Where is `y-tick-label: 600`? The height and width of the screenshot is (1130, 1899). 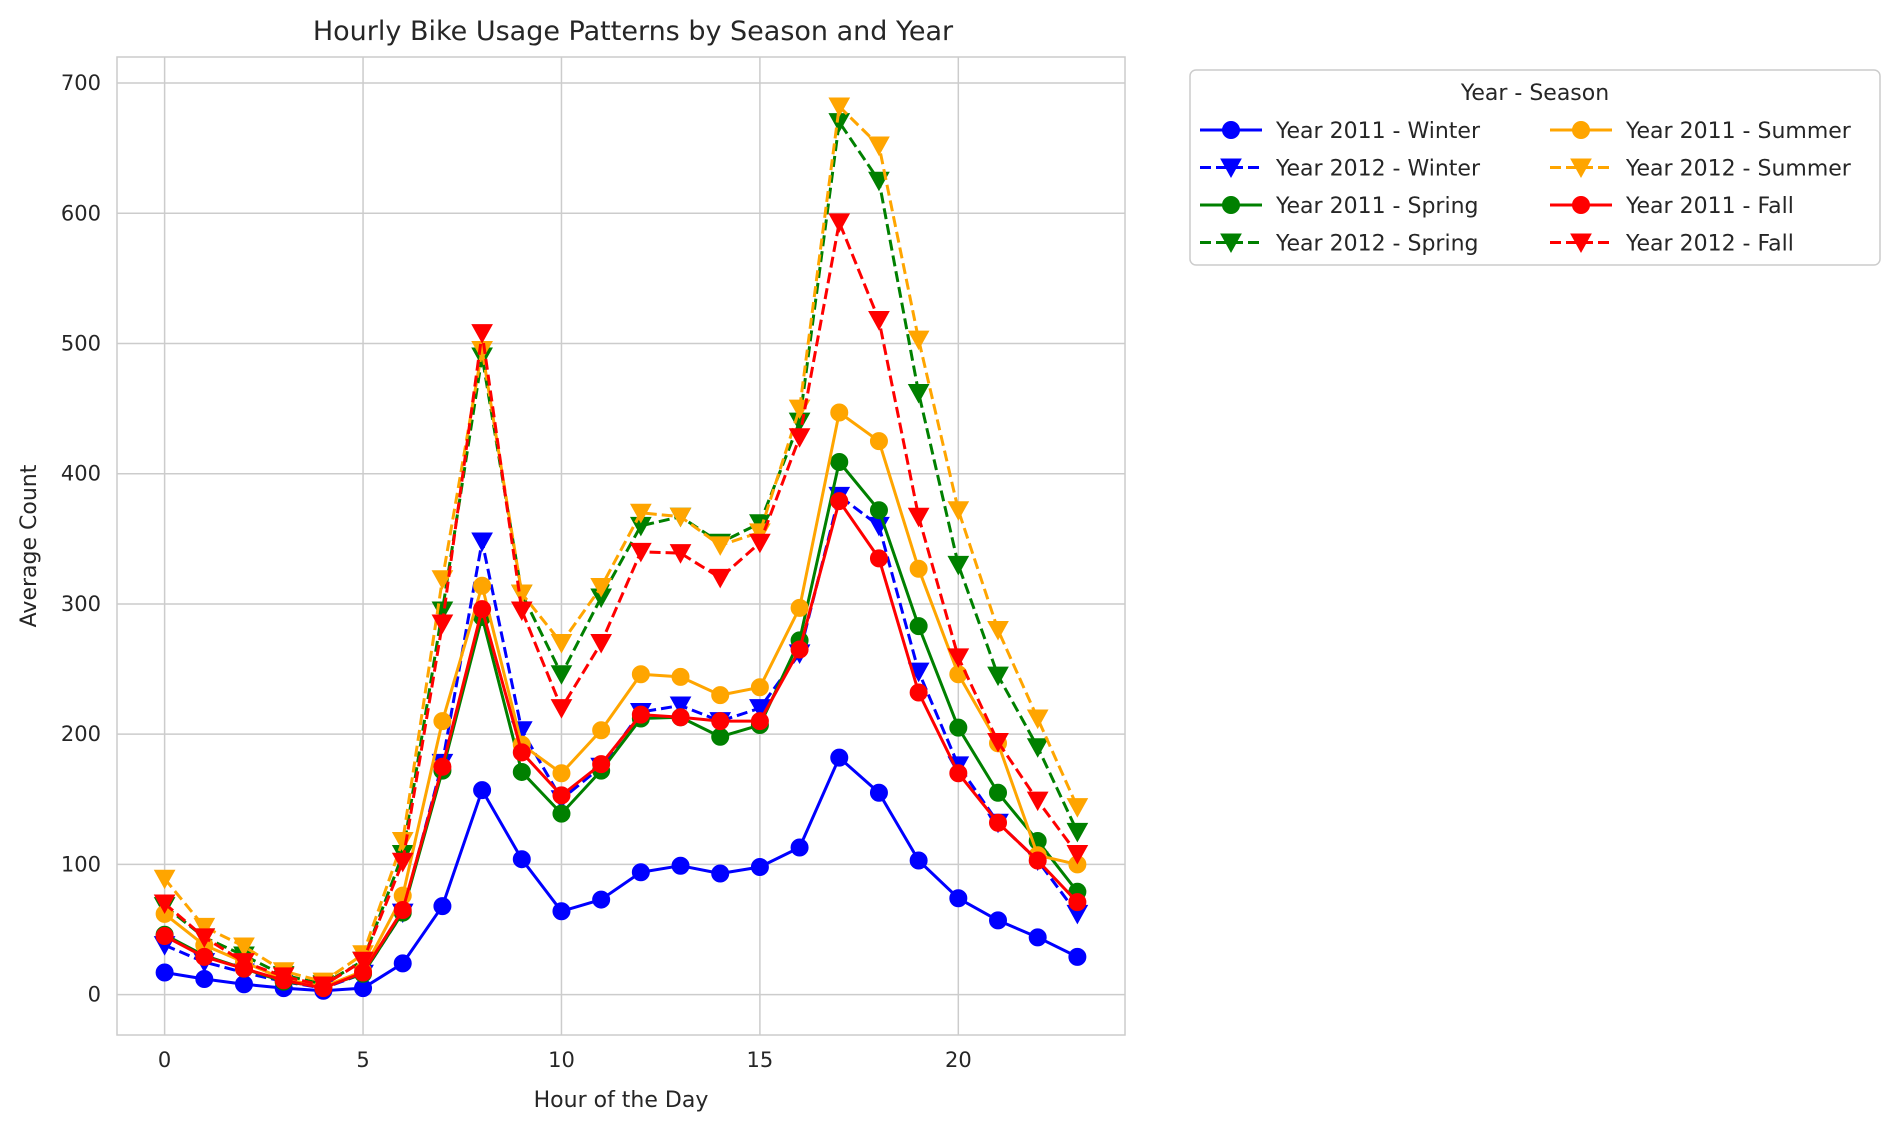
y-tick-label: 600 is located at coordinates (81, 213).